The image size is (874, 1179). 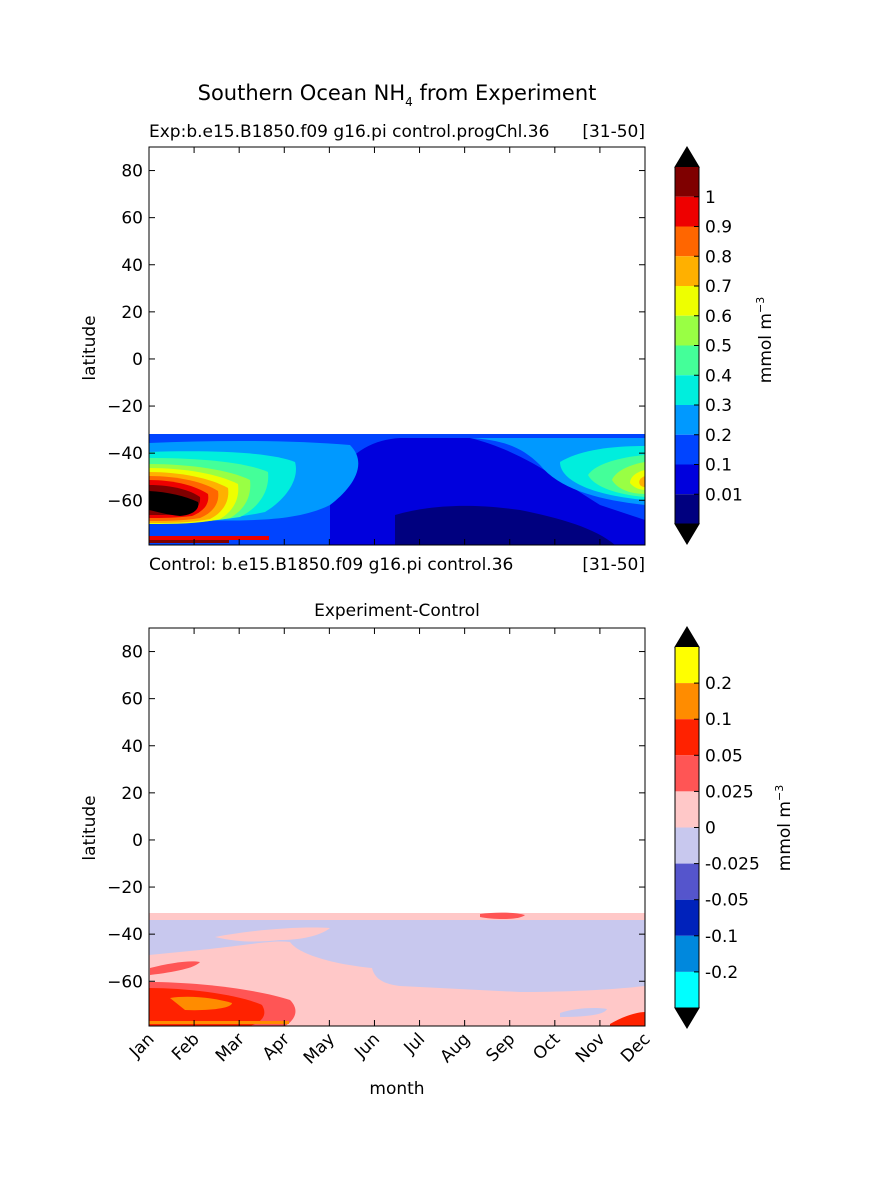 What do you see at coordinates (710, 829) in the screenshot?
I see `colorbar-tick-label: 0` at bounding box center [710, 829].